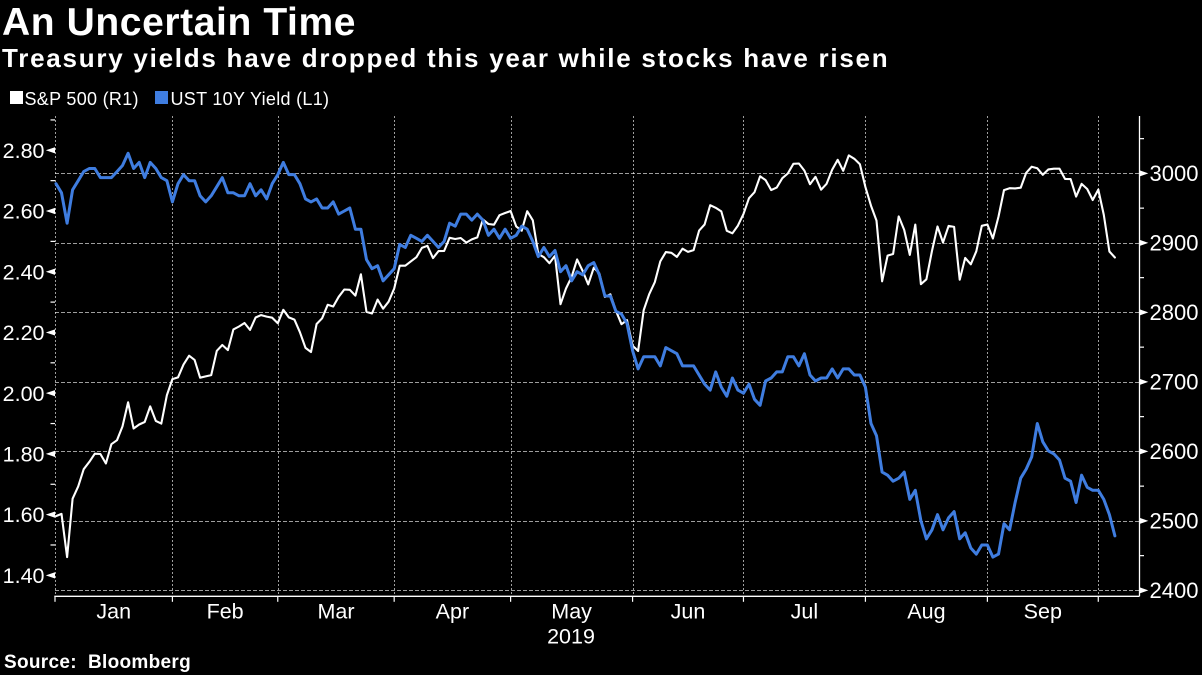  What do you see at coordinates (571, 637) in the screenshot?
I see `svg-text: 2019` at bounding box center [571, 637].